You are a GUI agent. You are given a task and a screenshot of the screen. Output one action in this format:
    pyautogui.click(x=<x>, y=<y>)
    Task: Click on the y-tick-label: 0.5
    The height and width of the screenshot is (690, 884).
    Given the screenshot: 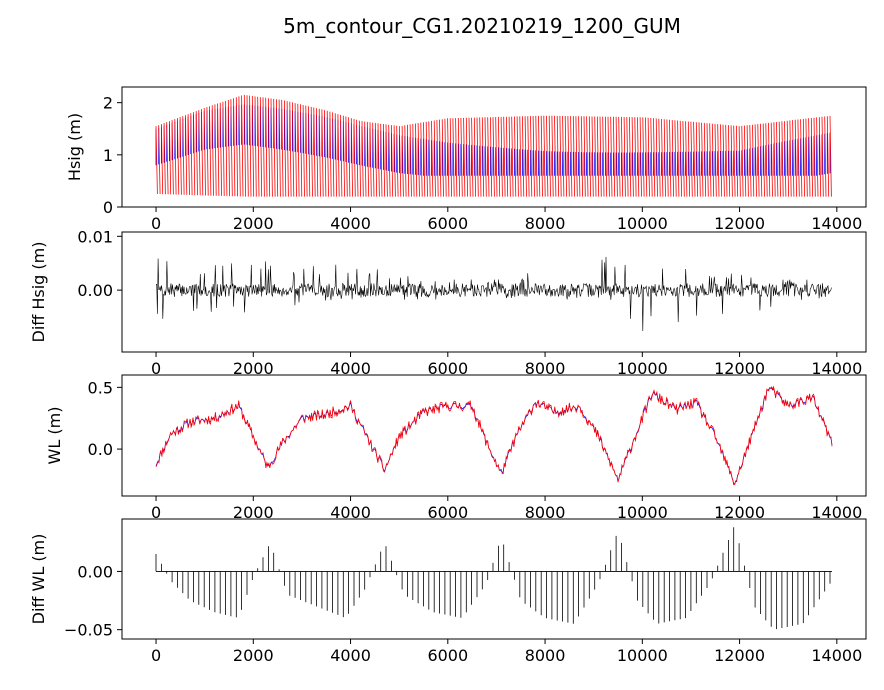 What is the action you would take?
    pyautogui.click(x=100, y=387)
    